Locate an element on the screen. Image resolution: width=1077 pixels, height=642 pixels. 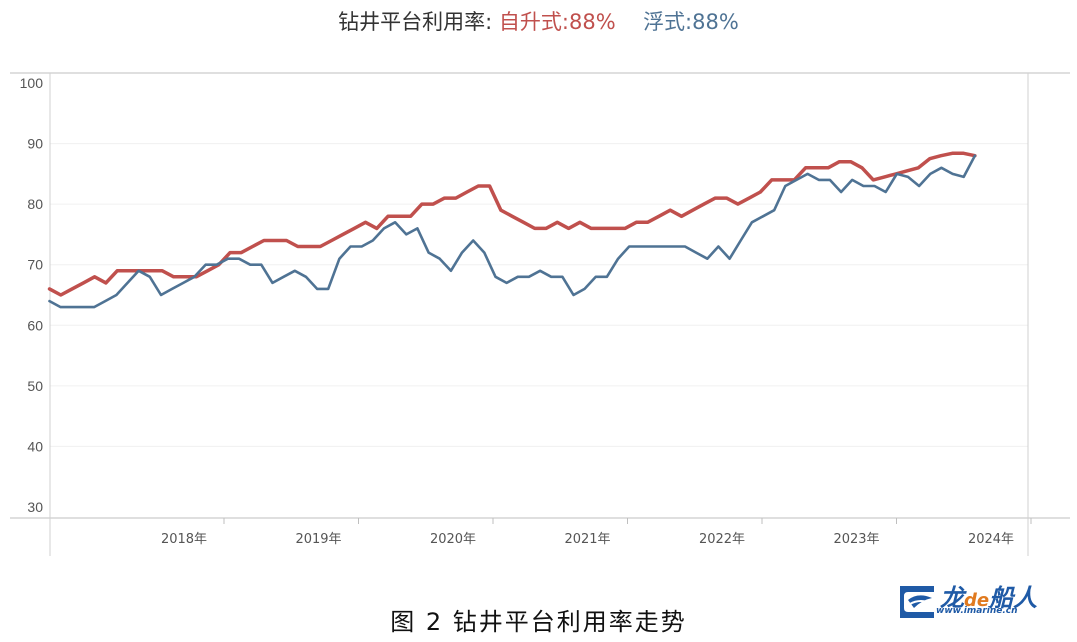
y-tick-label: 50 is located at coordinates (35, 386).